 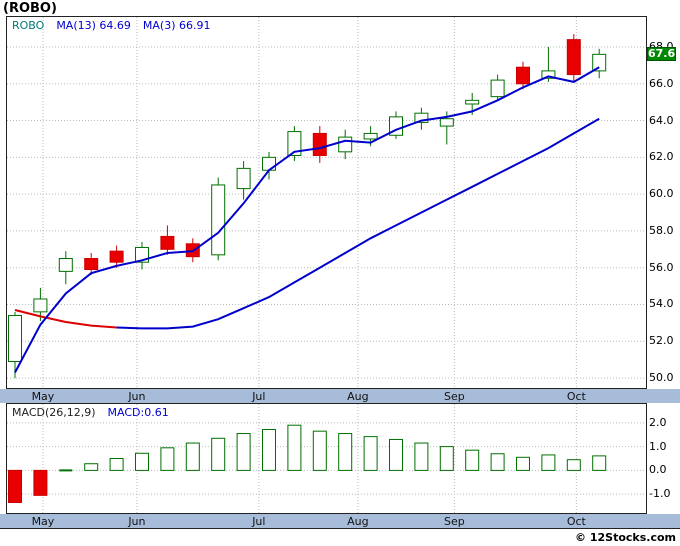 What do you see at coordinates (625, 537) in the screenshot?
I see `copyright-label: © 12Stocks.com` at bounding box center [625, 537].